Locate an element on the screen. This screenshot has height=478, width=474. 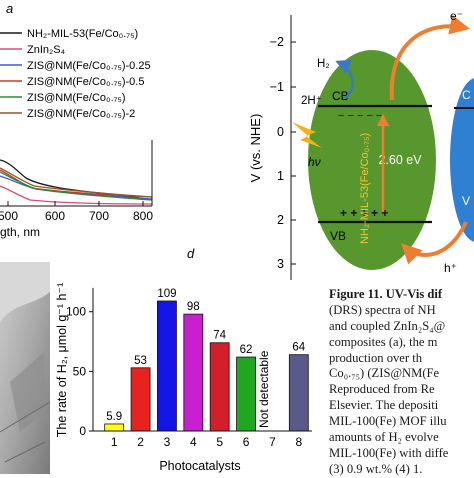
y-axis-label: The rate of H₂, μmol g⁻¹ h⁻¹ is located at coordinates (62, 360).